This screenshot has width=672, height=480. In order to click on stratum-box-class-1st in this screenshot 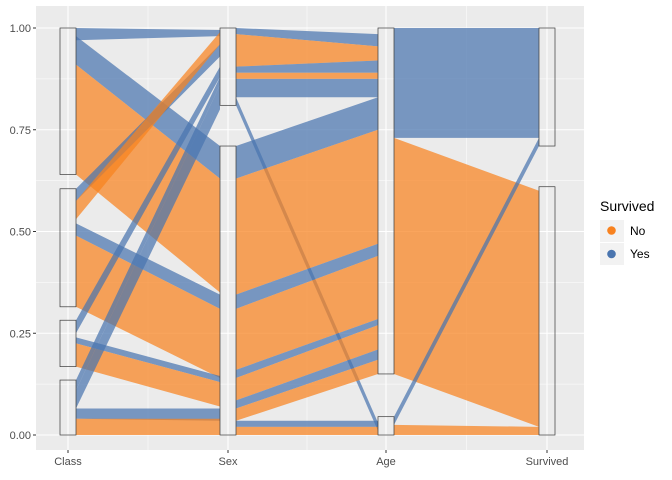, I will do `click(68, 407)`.